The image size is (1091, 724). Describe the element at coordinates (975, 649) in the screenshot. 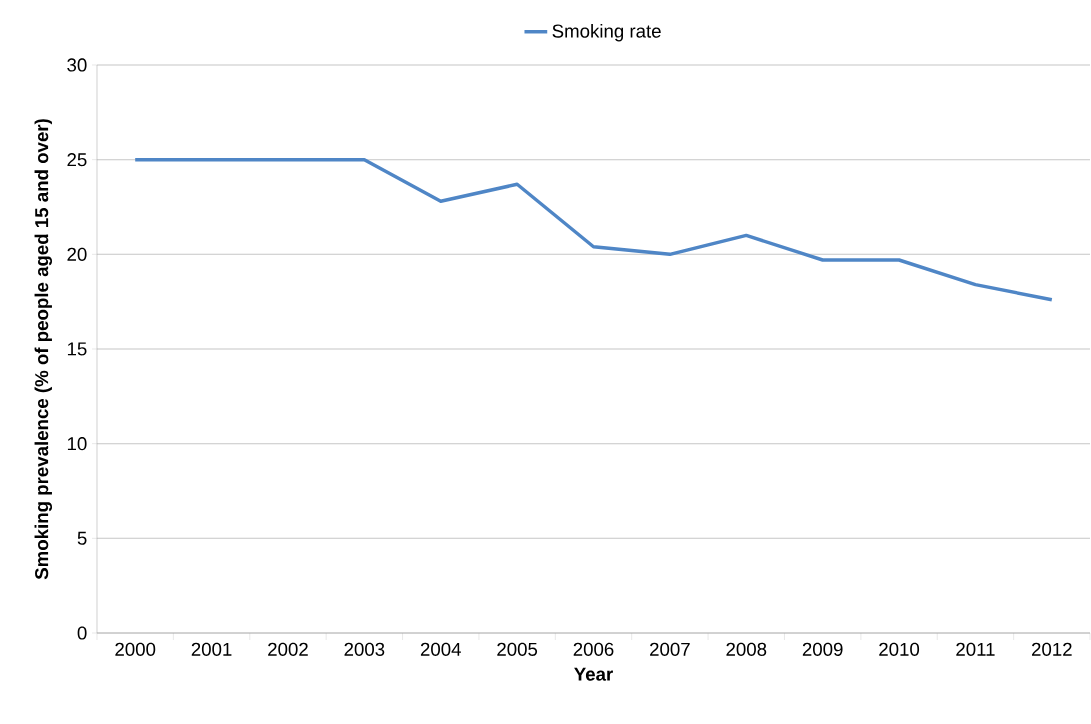

I see `x-tick-label: 2011` at that location.